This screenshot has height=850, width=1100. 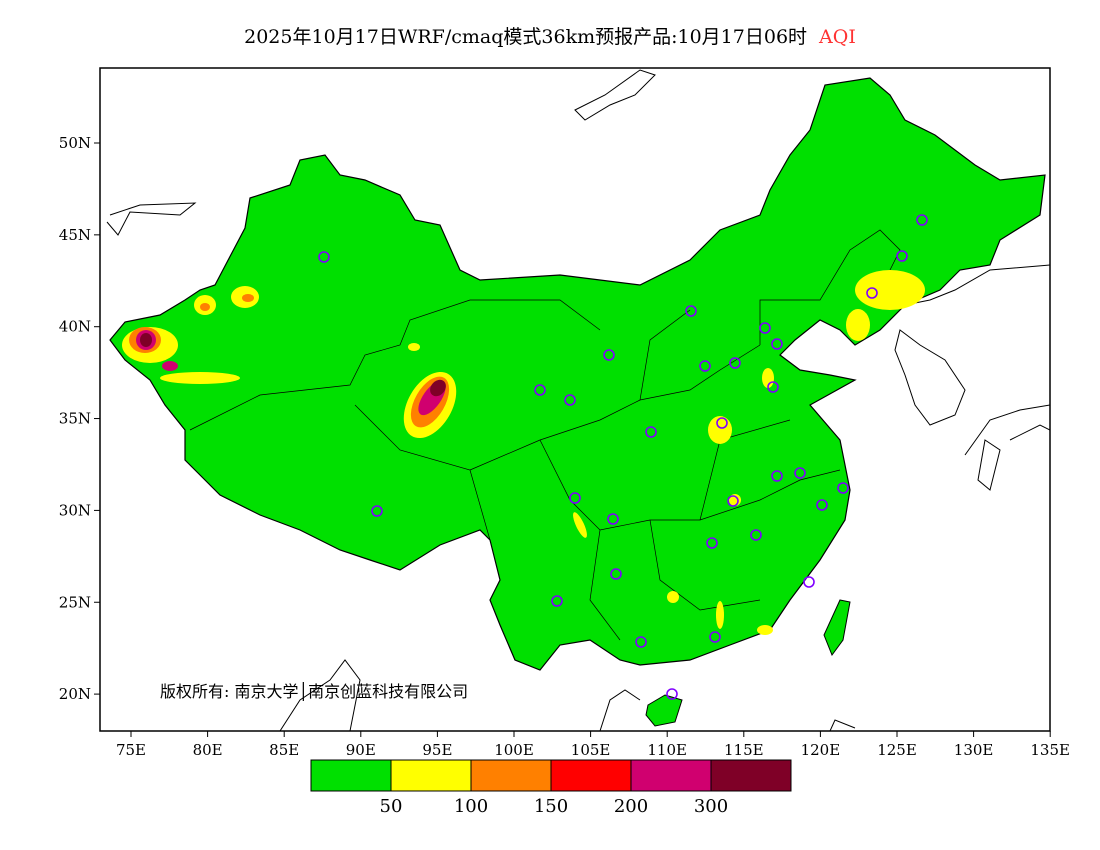 I want to click on lon-tick-label: 115E, so click(x=744, y=750).